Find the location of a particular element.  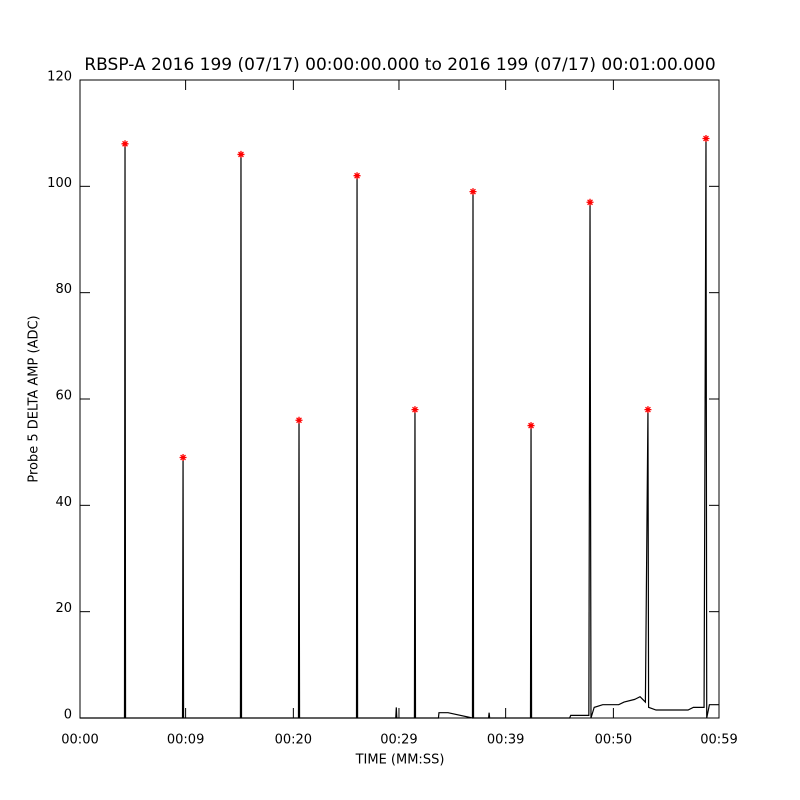

x-tick-label: 00:29 is located at coordinates (398, 740).